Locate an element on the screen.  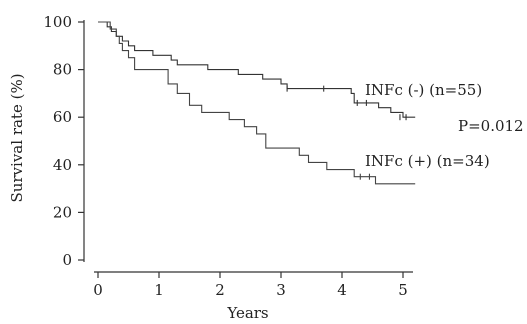
y-tick-label: 40 is located at coordinates (62, 165).